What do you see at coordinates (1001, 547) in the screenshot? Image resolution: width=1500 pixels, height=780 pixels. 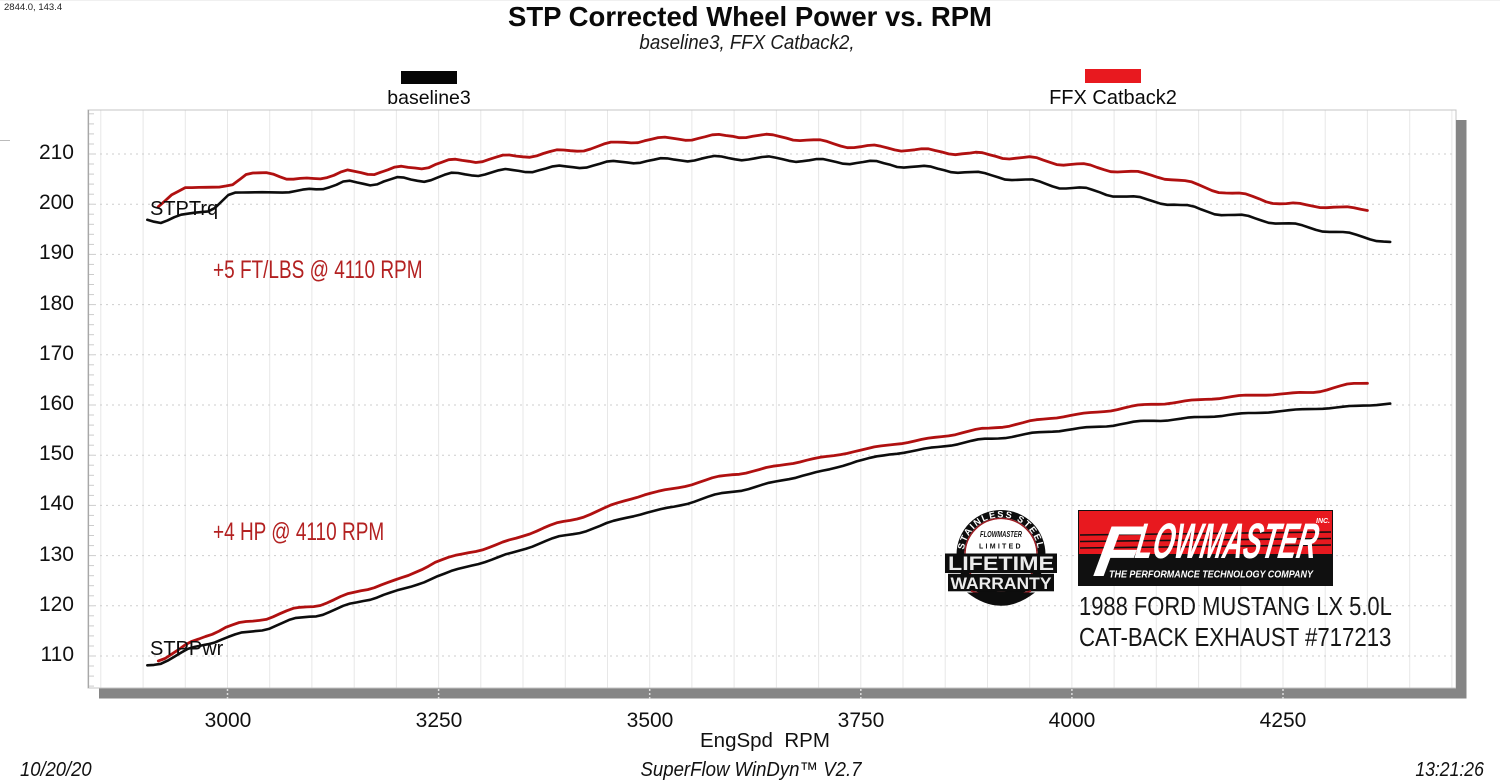 I see `svg-text: LIMITED` at bounding box center [1001, 547].